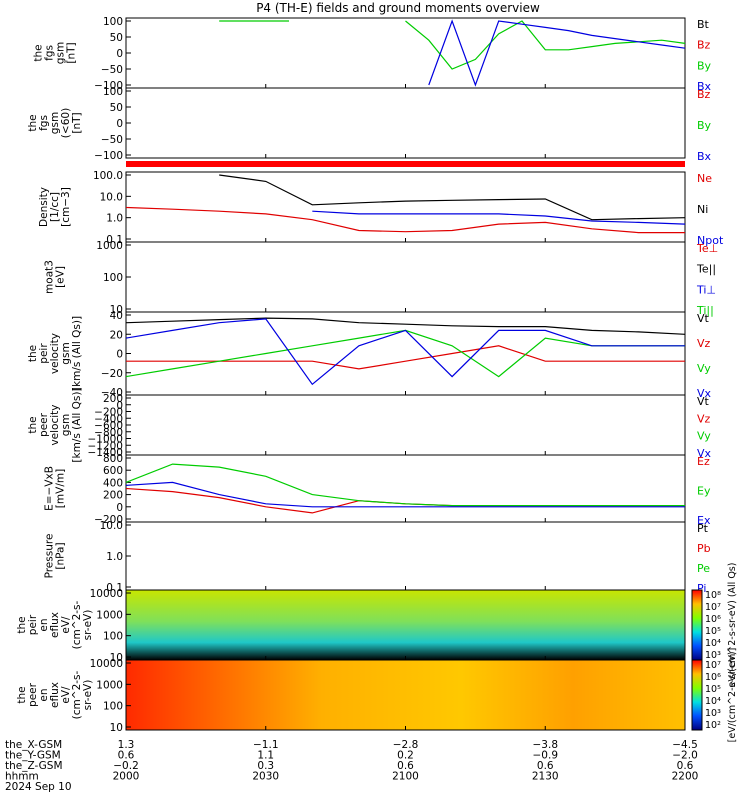  I want to click on y-tick-label: −200, so click(108, 413).